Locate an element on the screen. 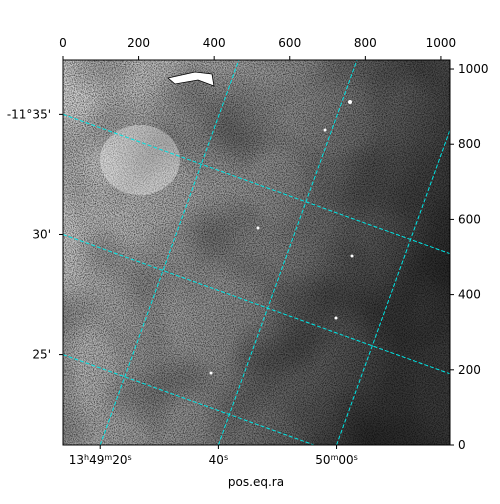 The height and width of the screenshot is (504, 500). top-tick-label: 200 is located at coordinates (138, 43).